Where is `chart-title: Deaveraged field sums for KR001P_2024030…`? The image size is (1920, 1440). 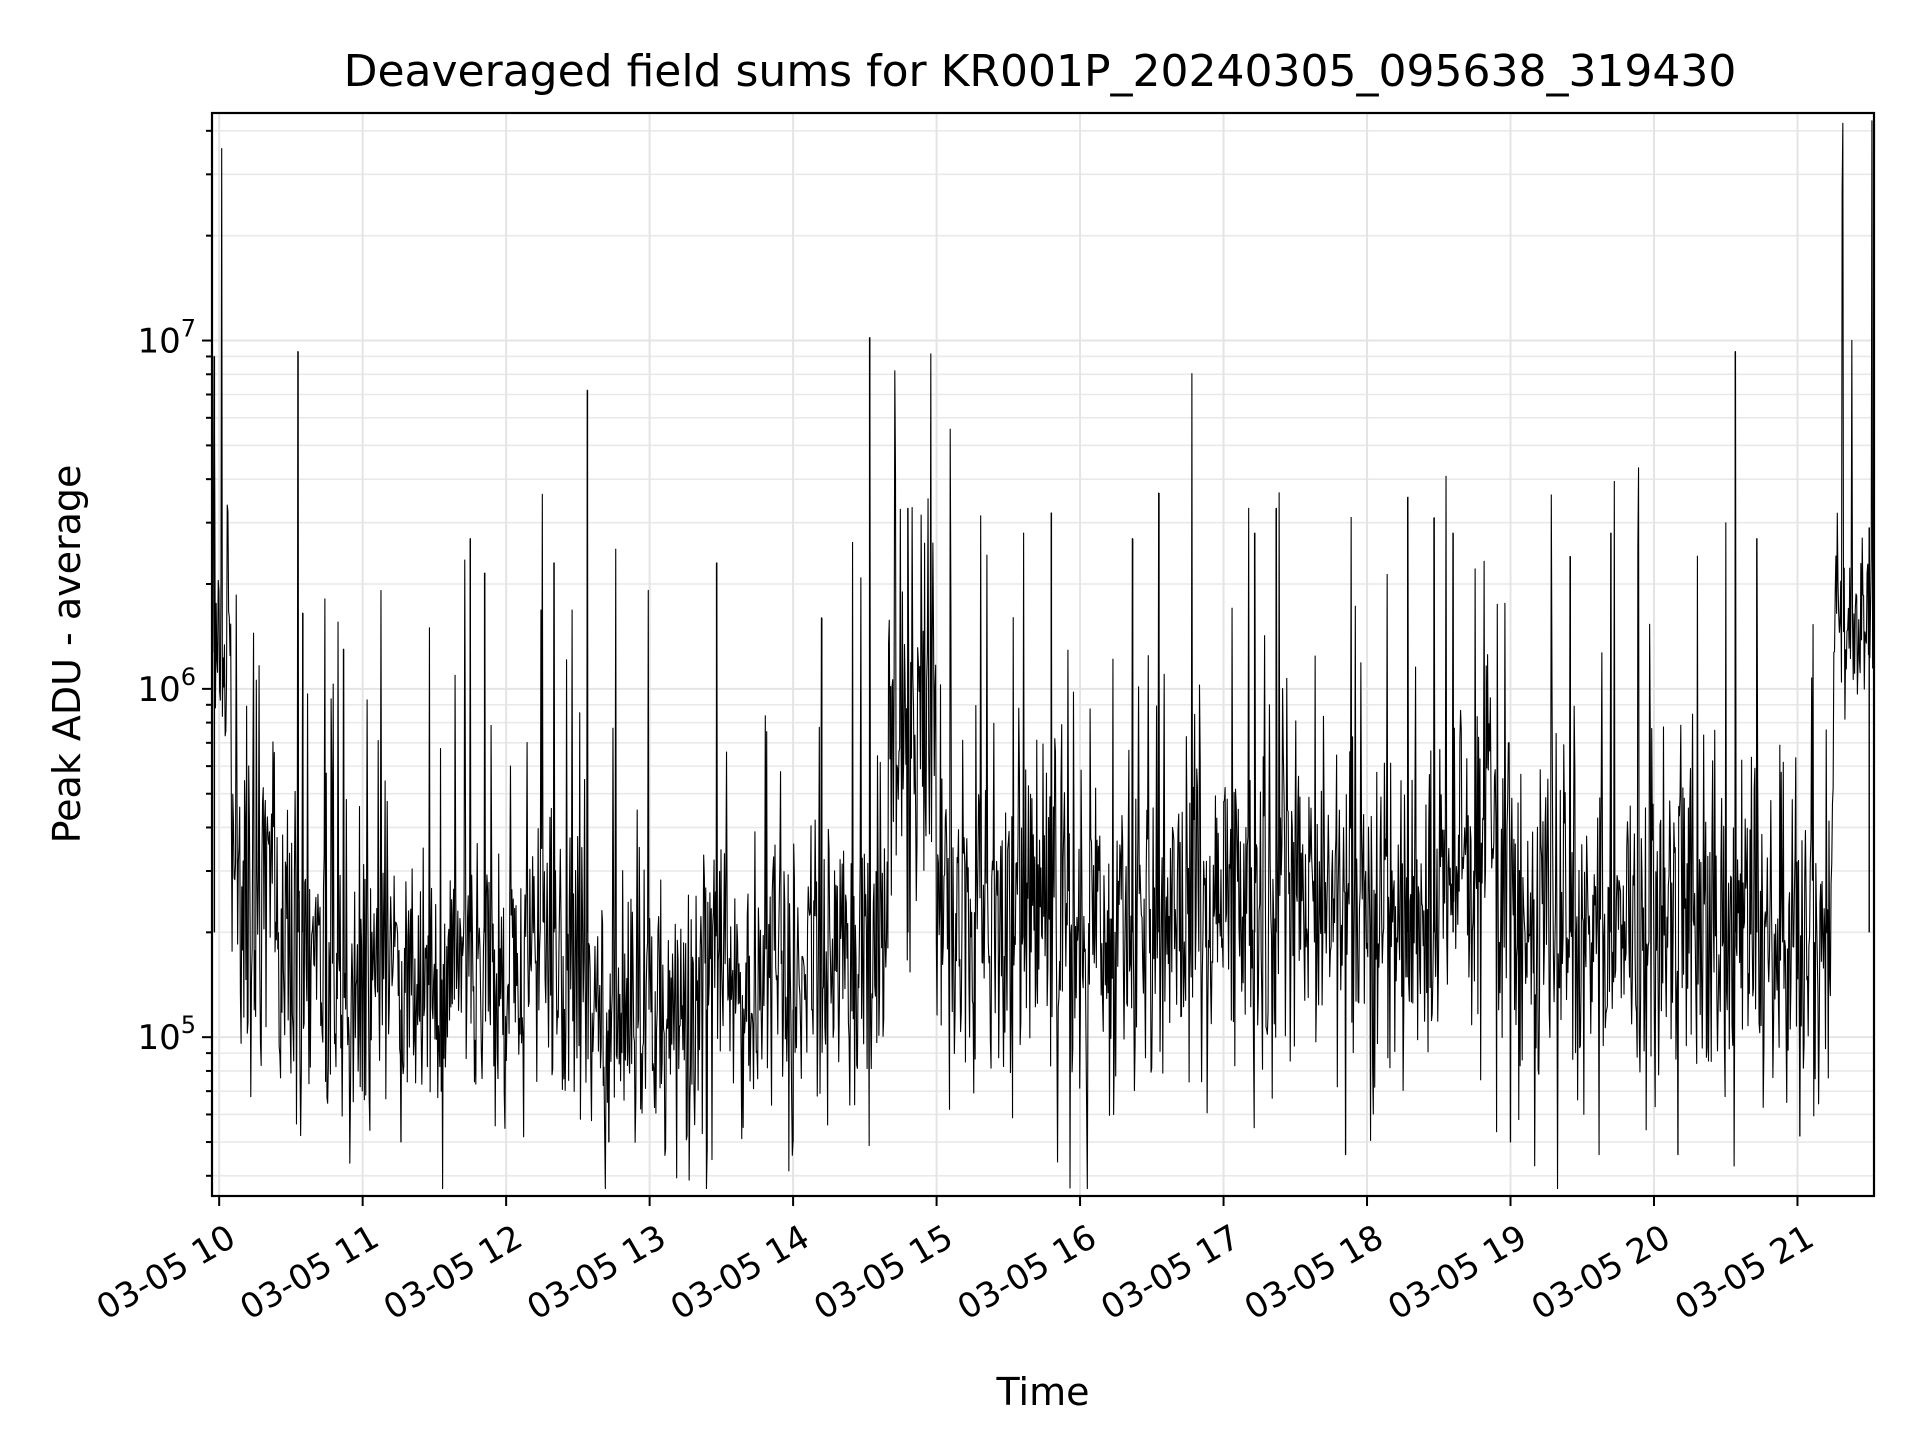
chart-title: Deaveraged field sums for KR001P_2024030… is located at coordinates (1040, 71).